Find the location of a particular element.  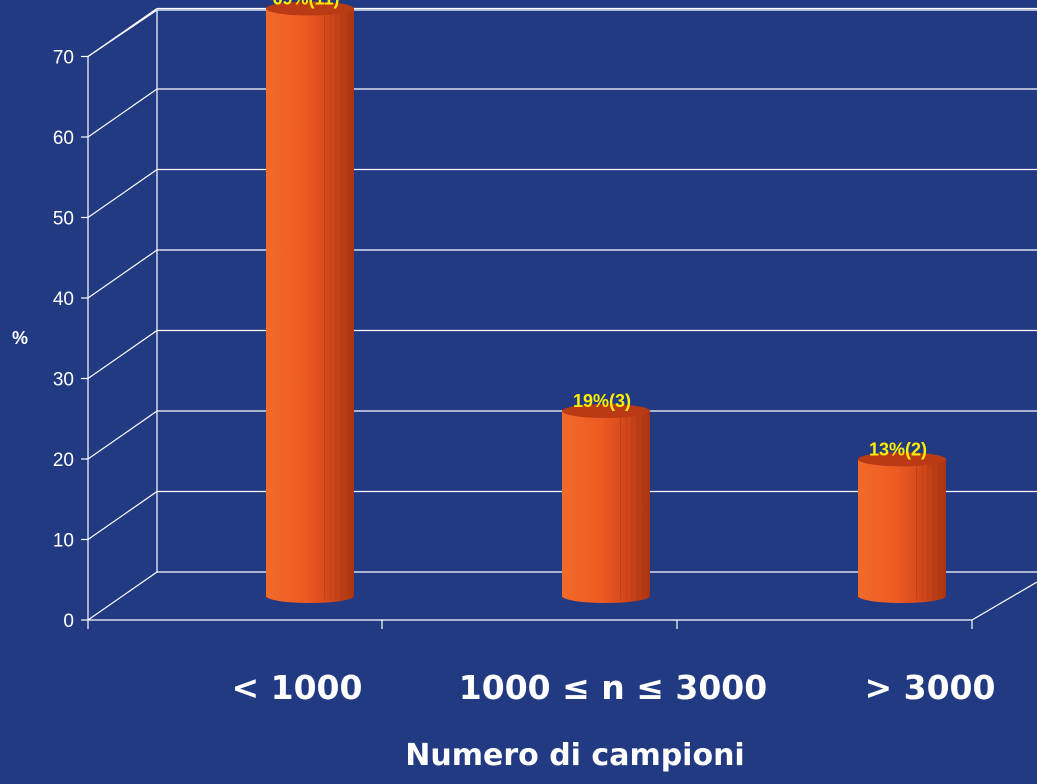

y-tick-label: 30 is located at coordinates (63, 380).